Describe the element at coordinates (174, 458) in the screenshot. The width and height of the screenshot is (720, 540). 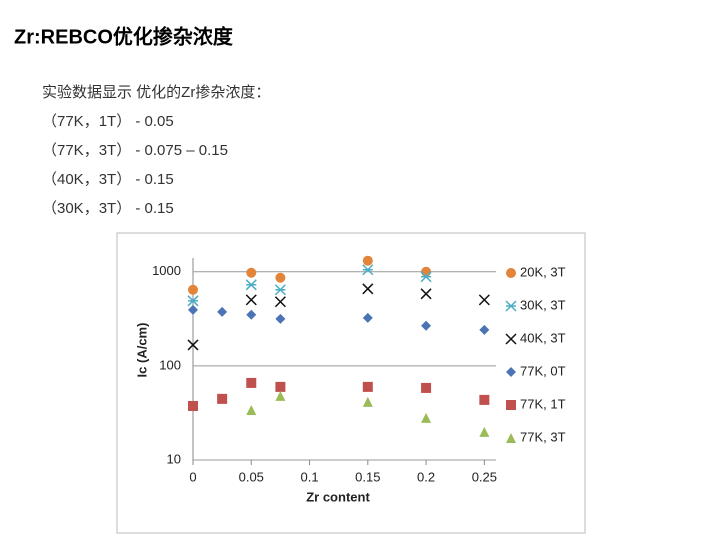
I see `y-tick-label: 10` at that location.